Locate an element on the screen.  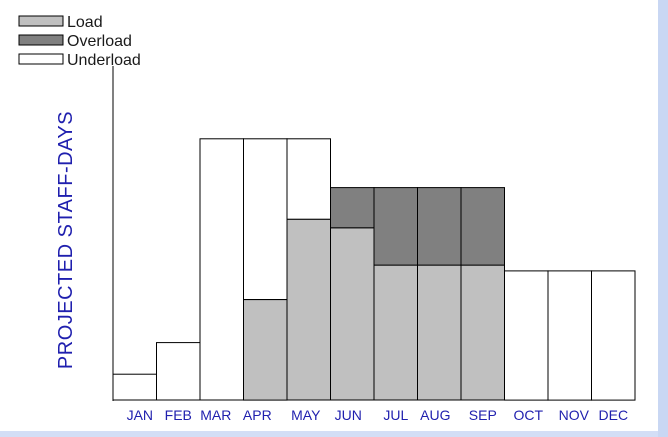
legend: Load Overload Underload is located at coordinates (79, 41).